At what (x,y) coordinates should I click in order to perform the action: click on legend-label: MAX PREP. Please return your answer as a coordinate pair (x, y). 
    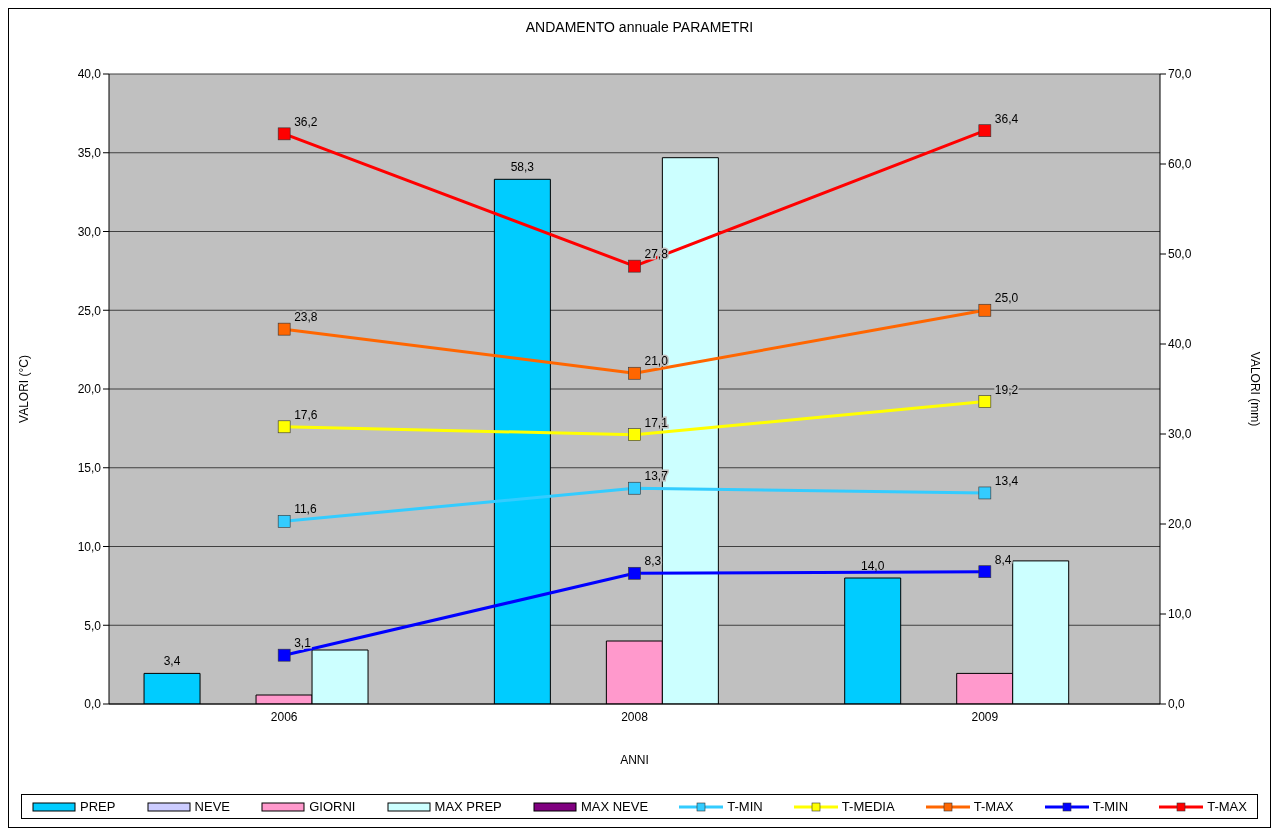
    Looking at the image, I should click on (468, 806).